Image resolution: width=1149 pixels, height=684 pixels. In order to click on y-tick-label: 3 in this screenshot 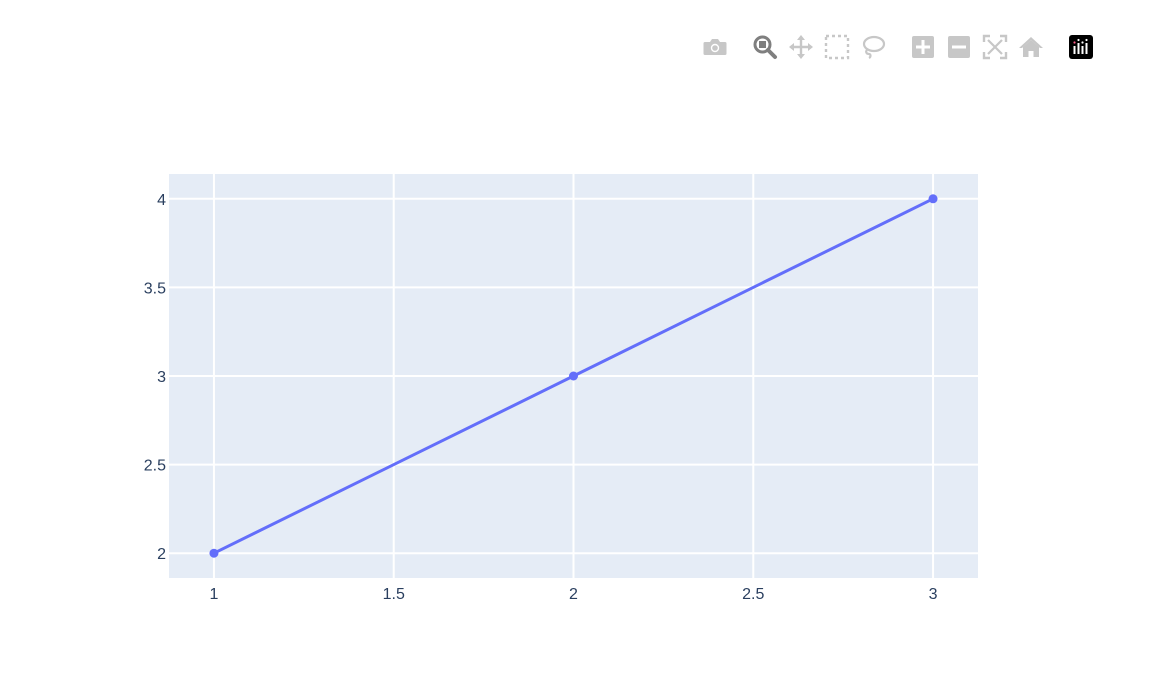, I will do `click(161, 377)`.